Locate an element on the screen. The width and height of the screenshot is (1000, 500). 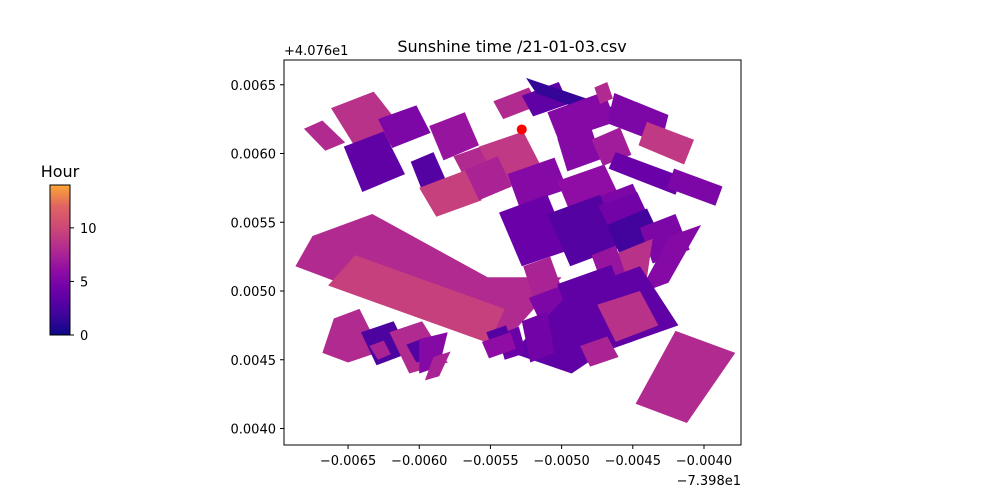
chart-title: Sunshine time /21-01-03.csv is located at coordinates (511, 46).